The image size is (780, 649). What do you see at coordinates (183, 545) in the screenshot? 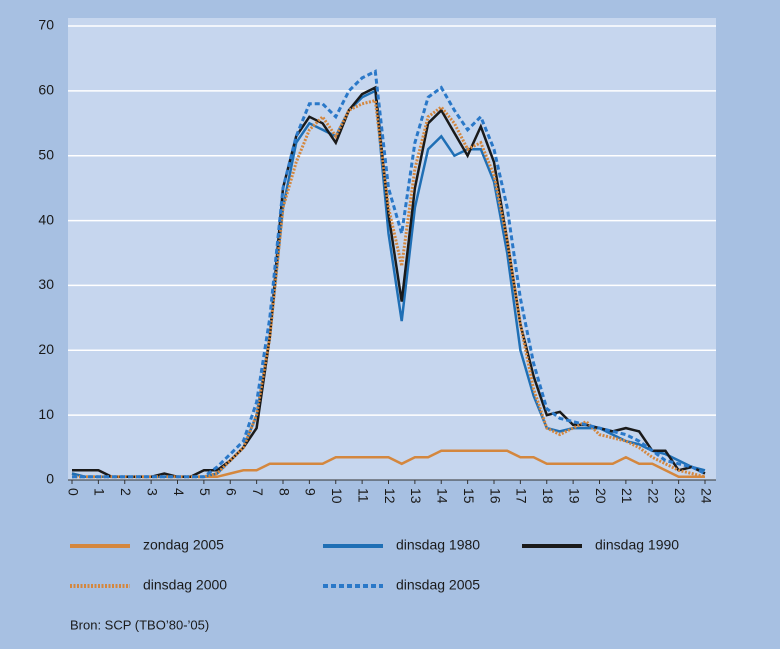
I see `legend-label: zondag 2005` at bounding box center [183, 545].